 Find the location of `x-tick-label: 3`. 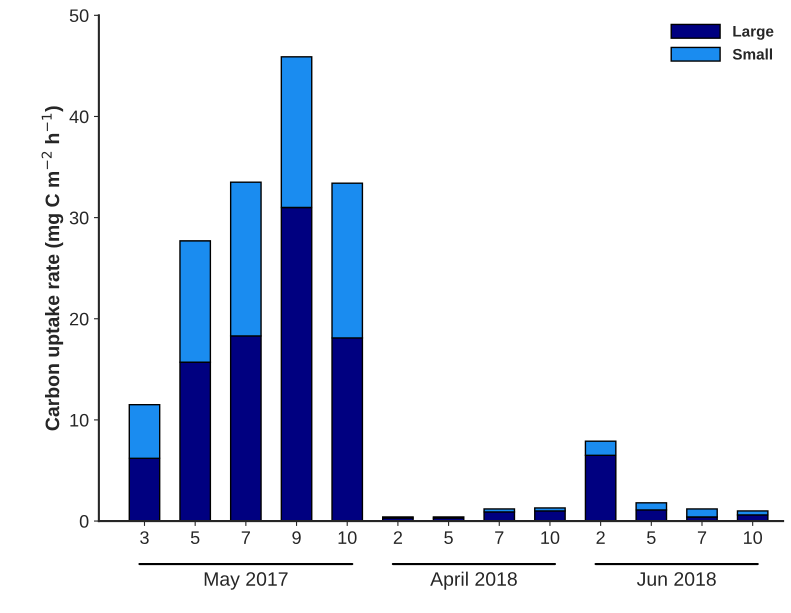

x-tick-label: 3 is located at coordinates (144, 537).